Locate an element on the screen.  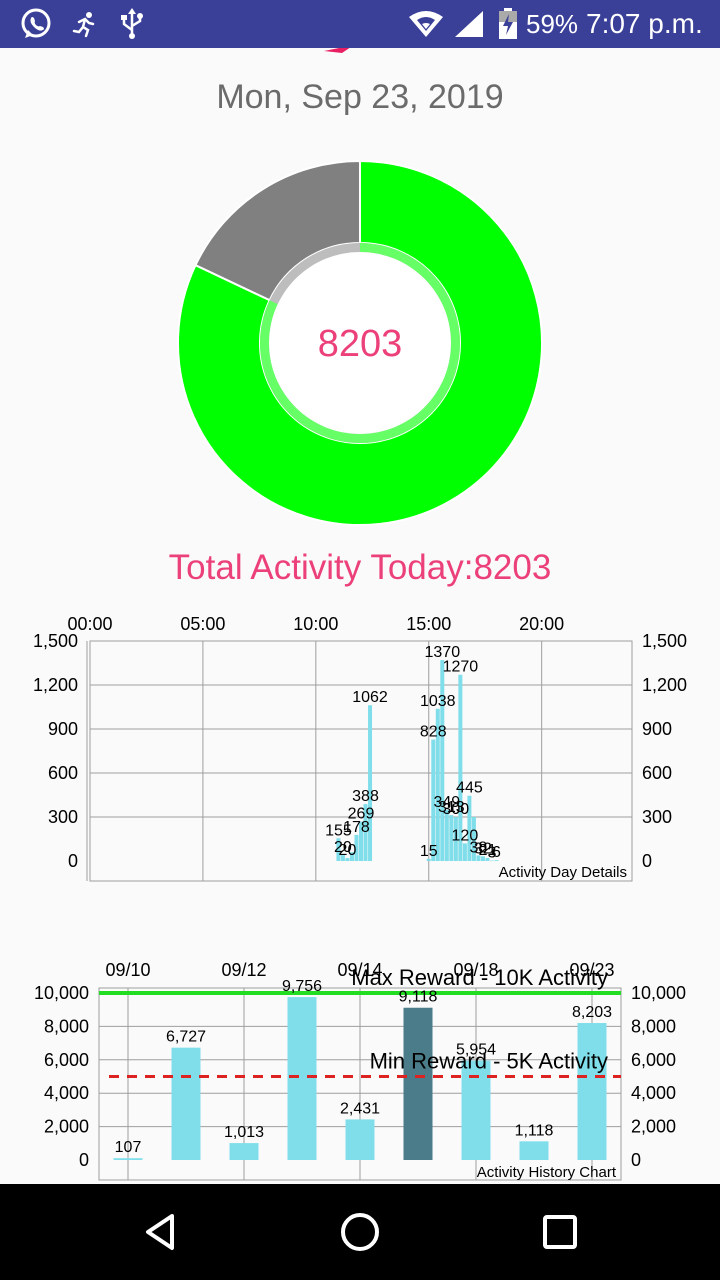
home-button is located at coordinates (360, 1232).